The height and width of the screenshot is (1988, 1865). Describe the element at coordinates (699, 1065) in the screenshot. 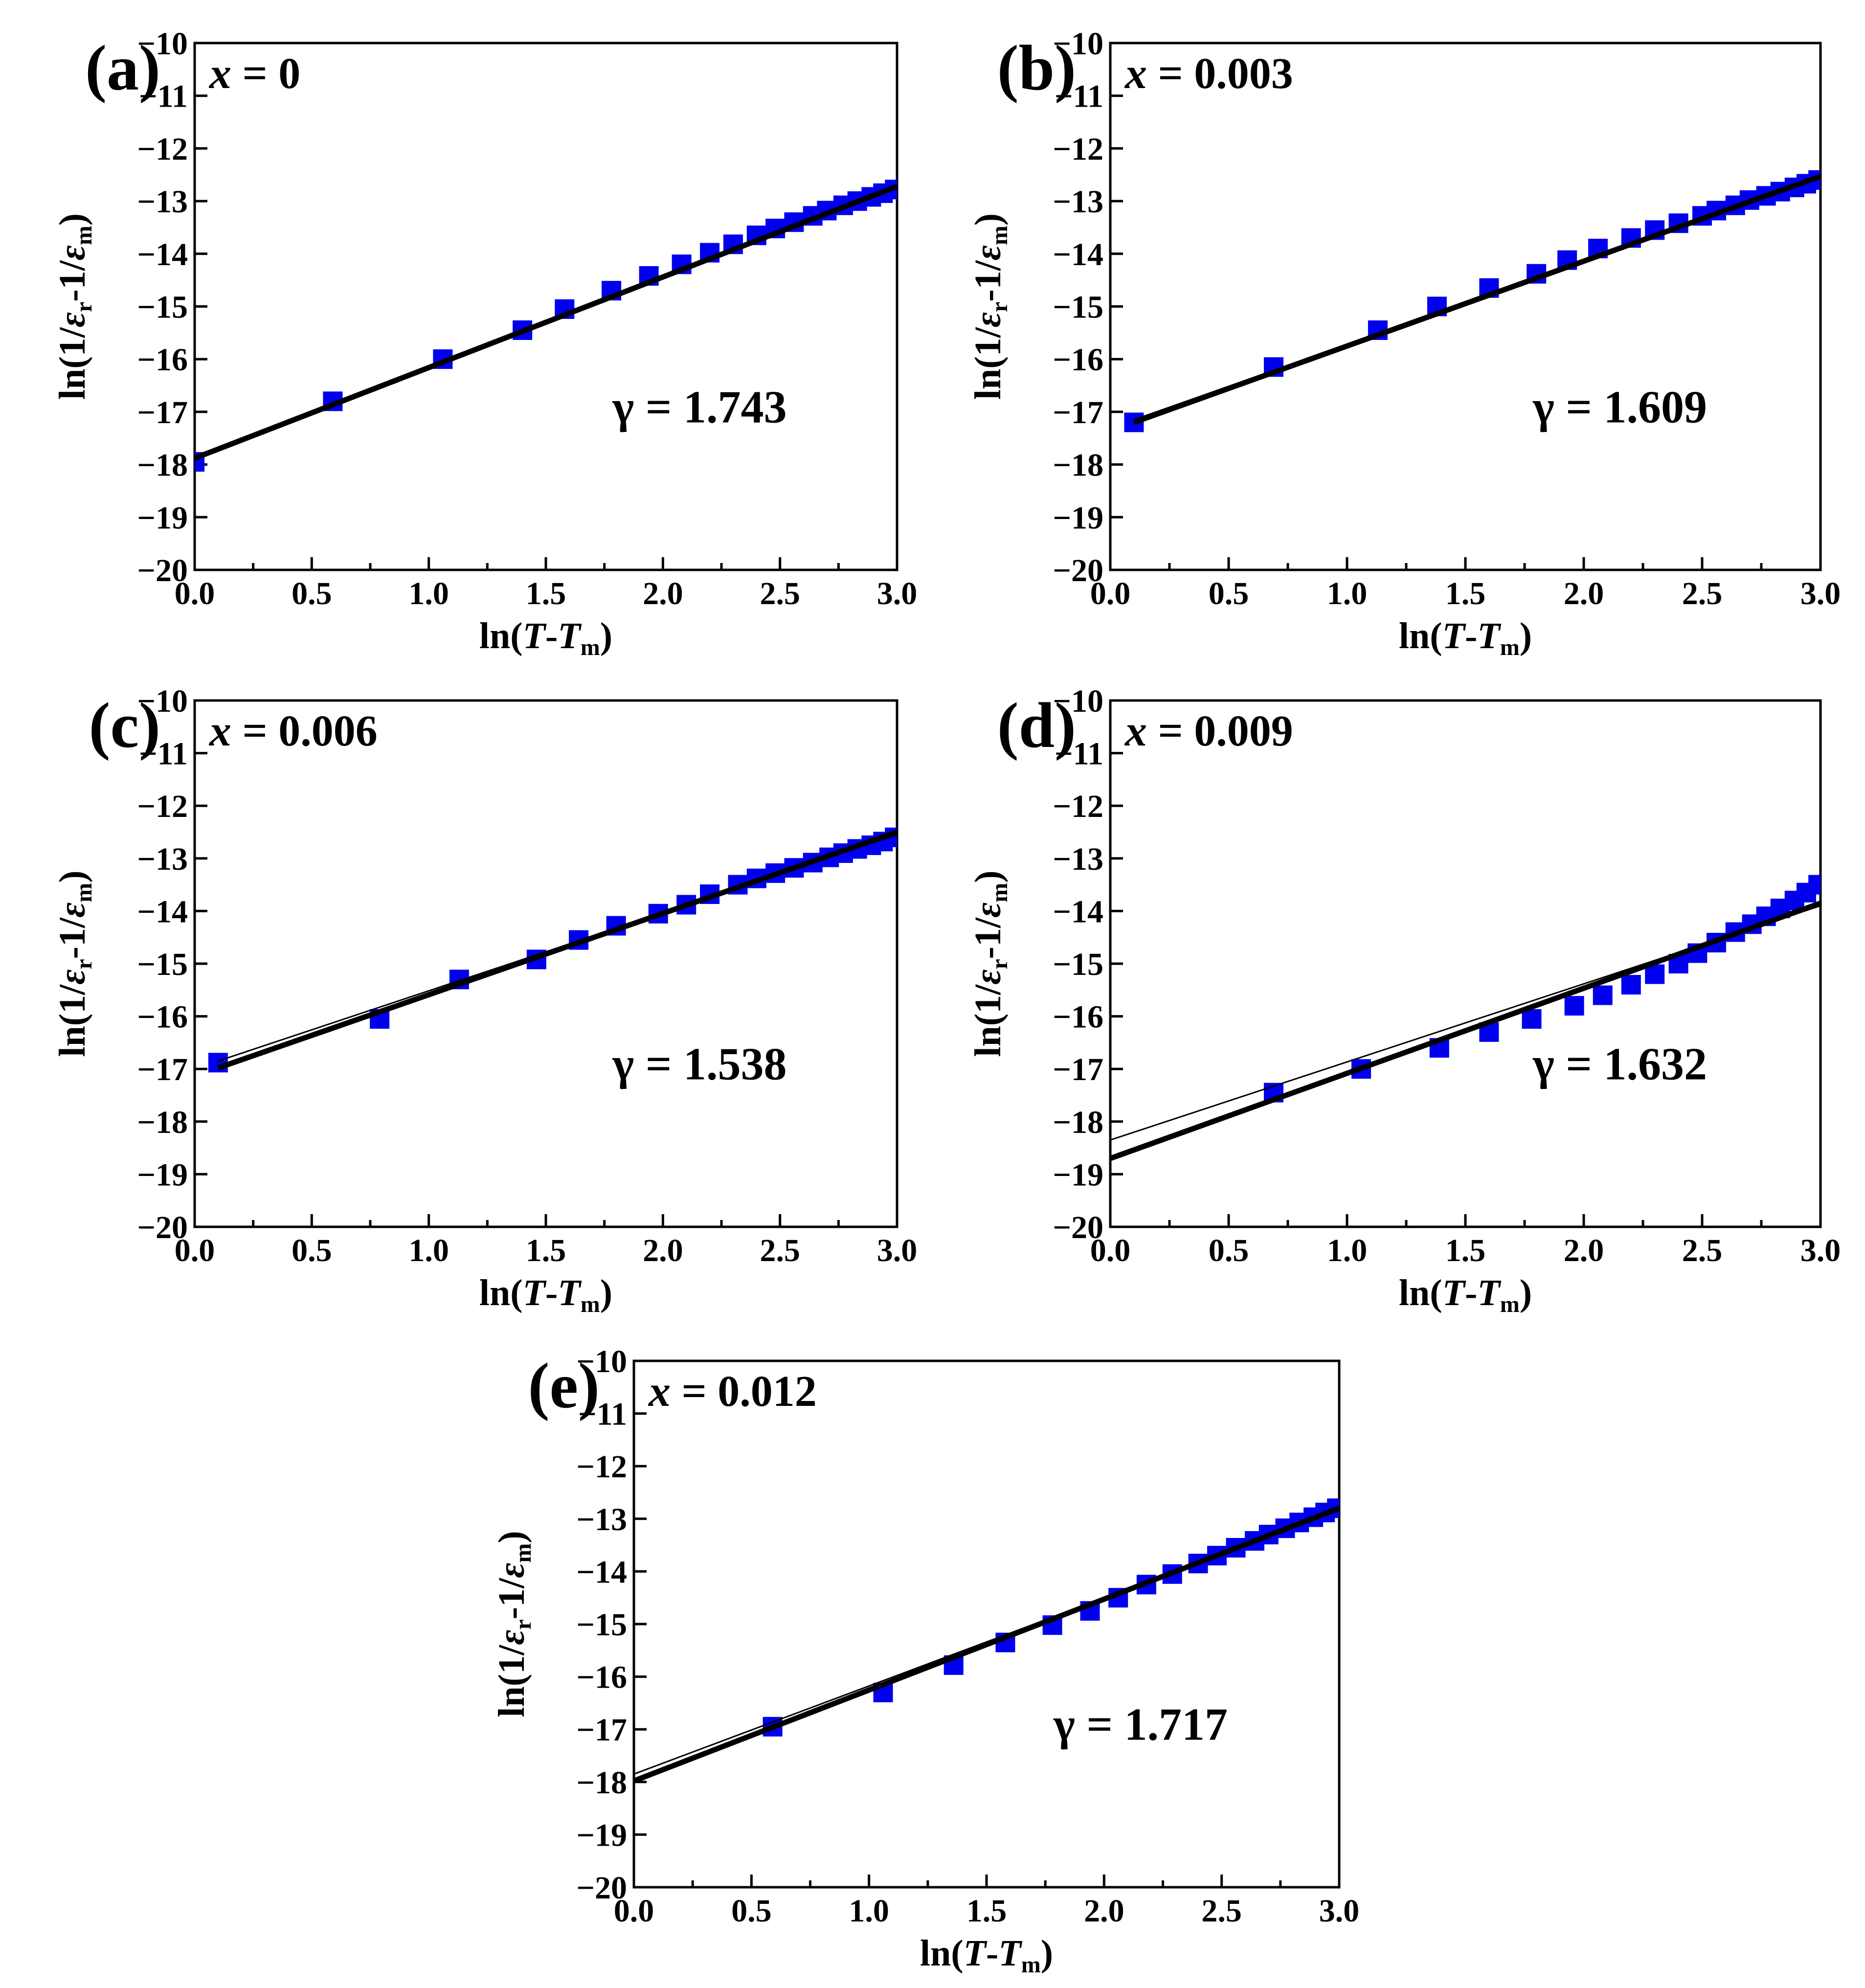

I see `gamma-label: γ = 1.538` at that location.